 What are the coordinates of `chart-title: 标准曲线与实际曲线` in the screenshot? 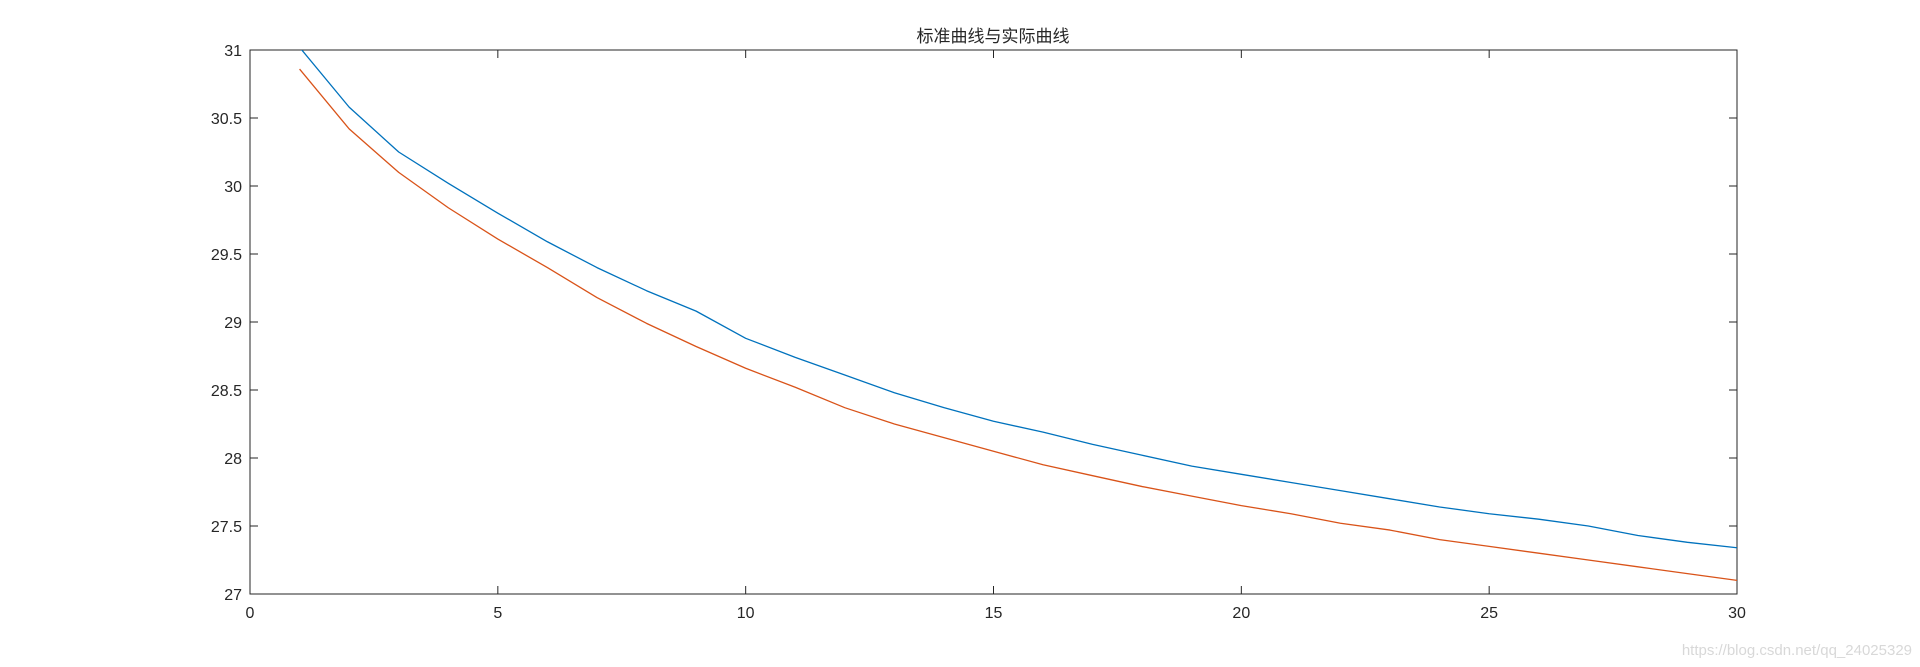 It's located at (993, 37).